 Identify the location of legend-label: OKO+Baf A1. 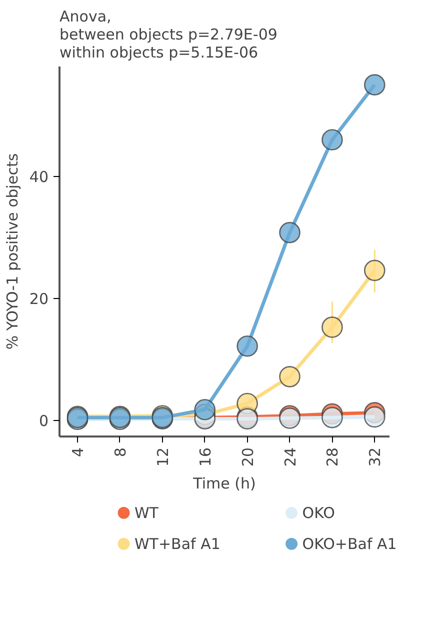
(349, 543).